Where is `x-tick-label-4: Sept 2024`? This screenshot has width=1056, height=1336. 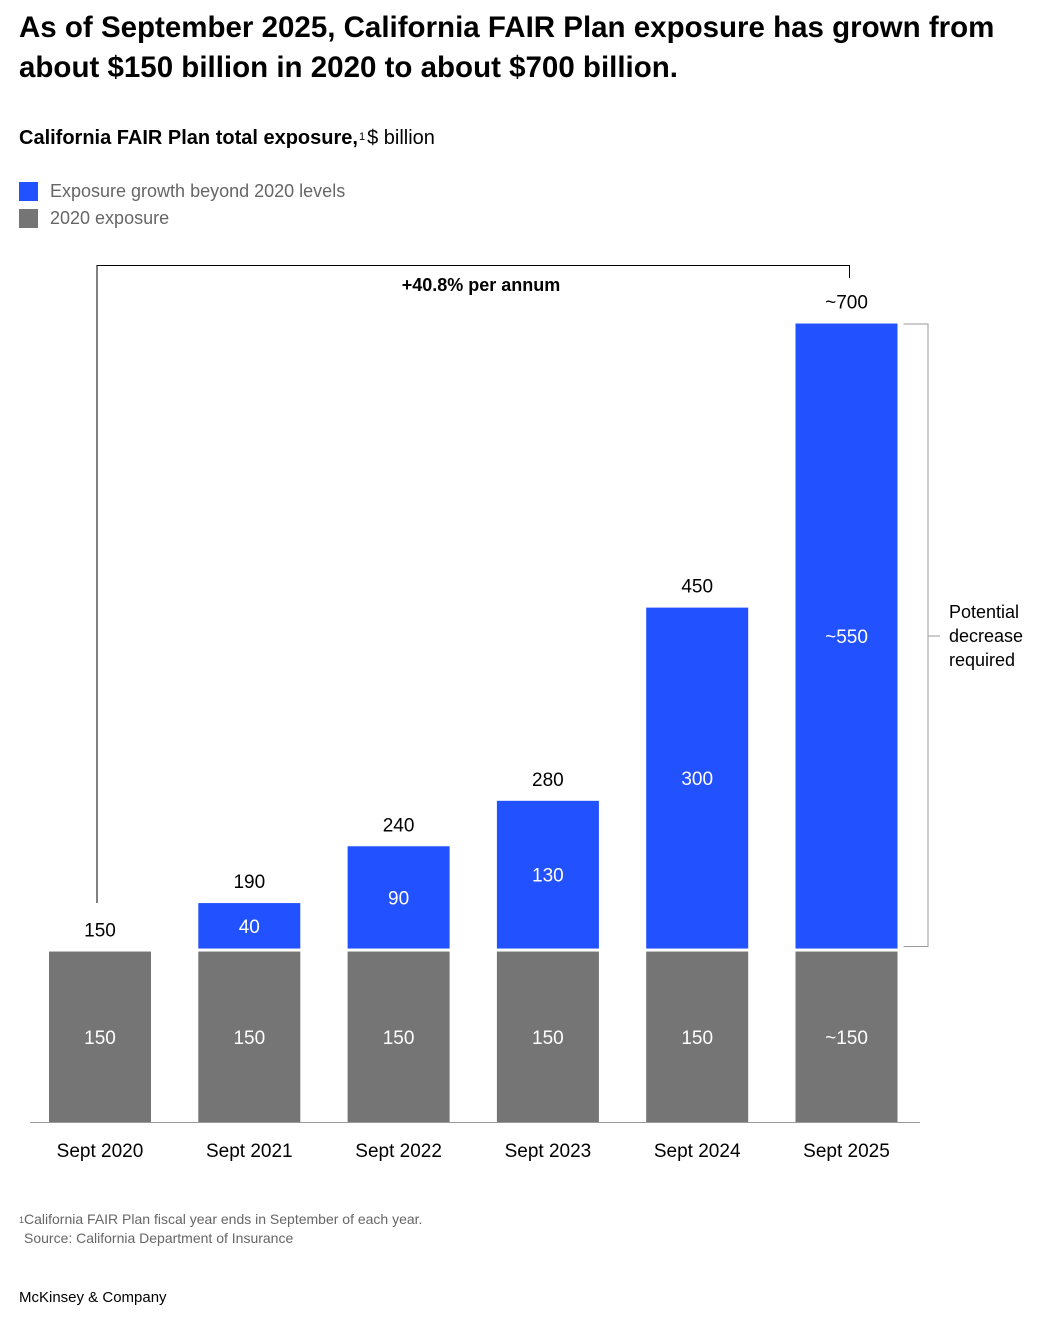
x-tick-label-4: Sept 2024 is located at coordinates (697, 1151).